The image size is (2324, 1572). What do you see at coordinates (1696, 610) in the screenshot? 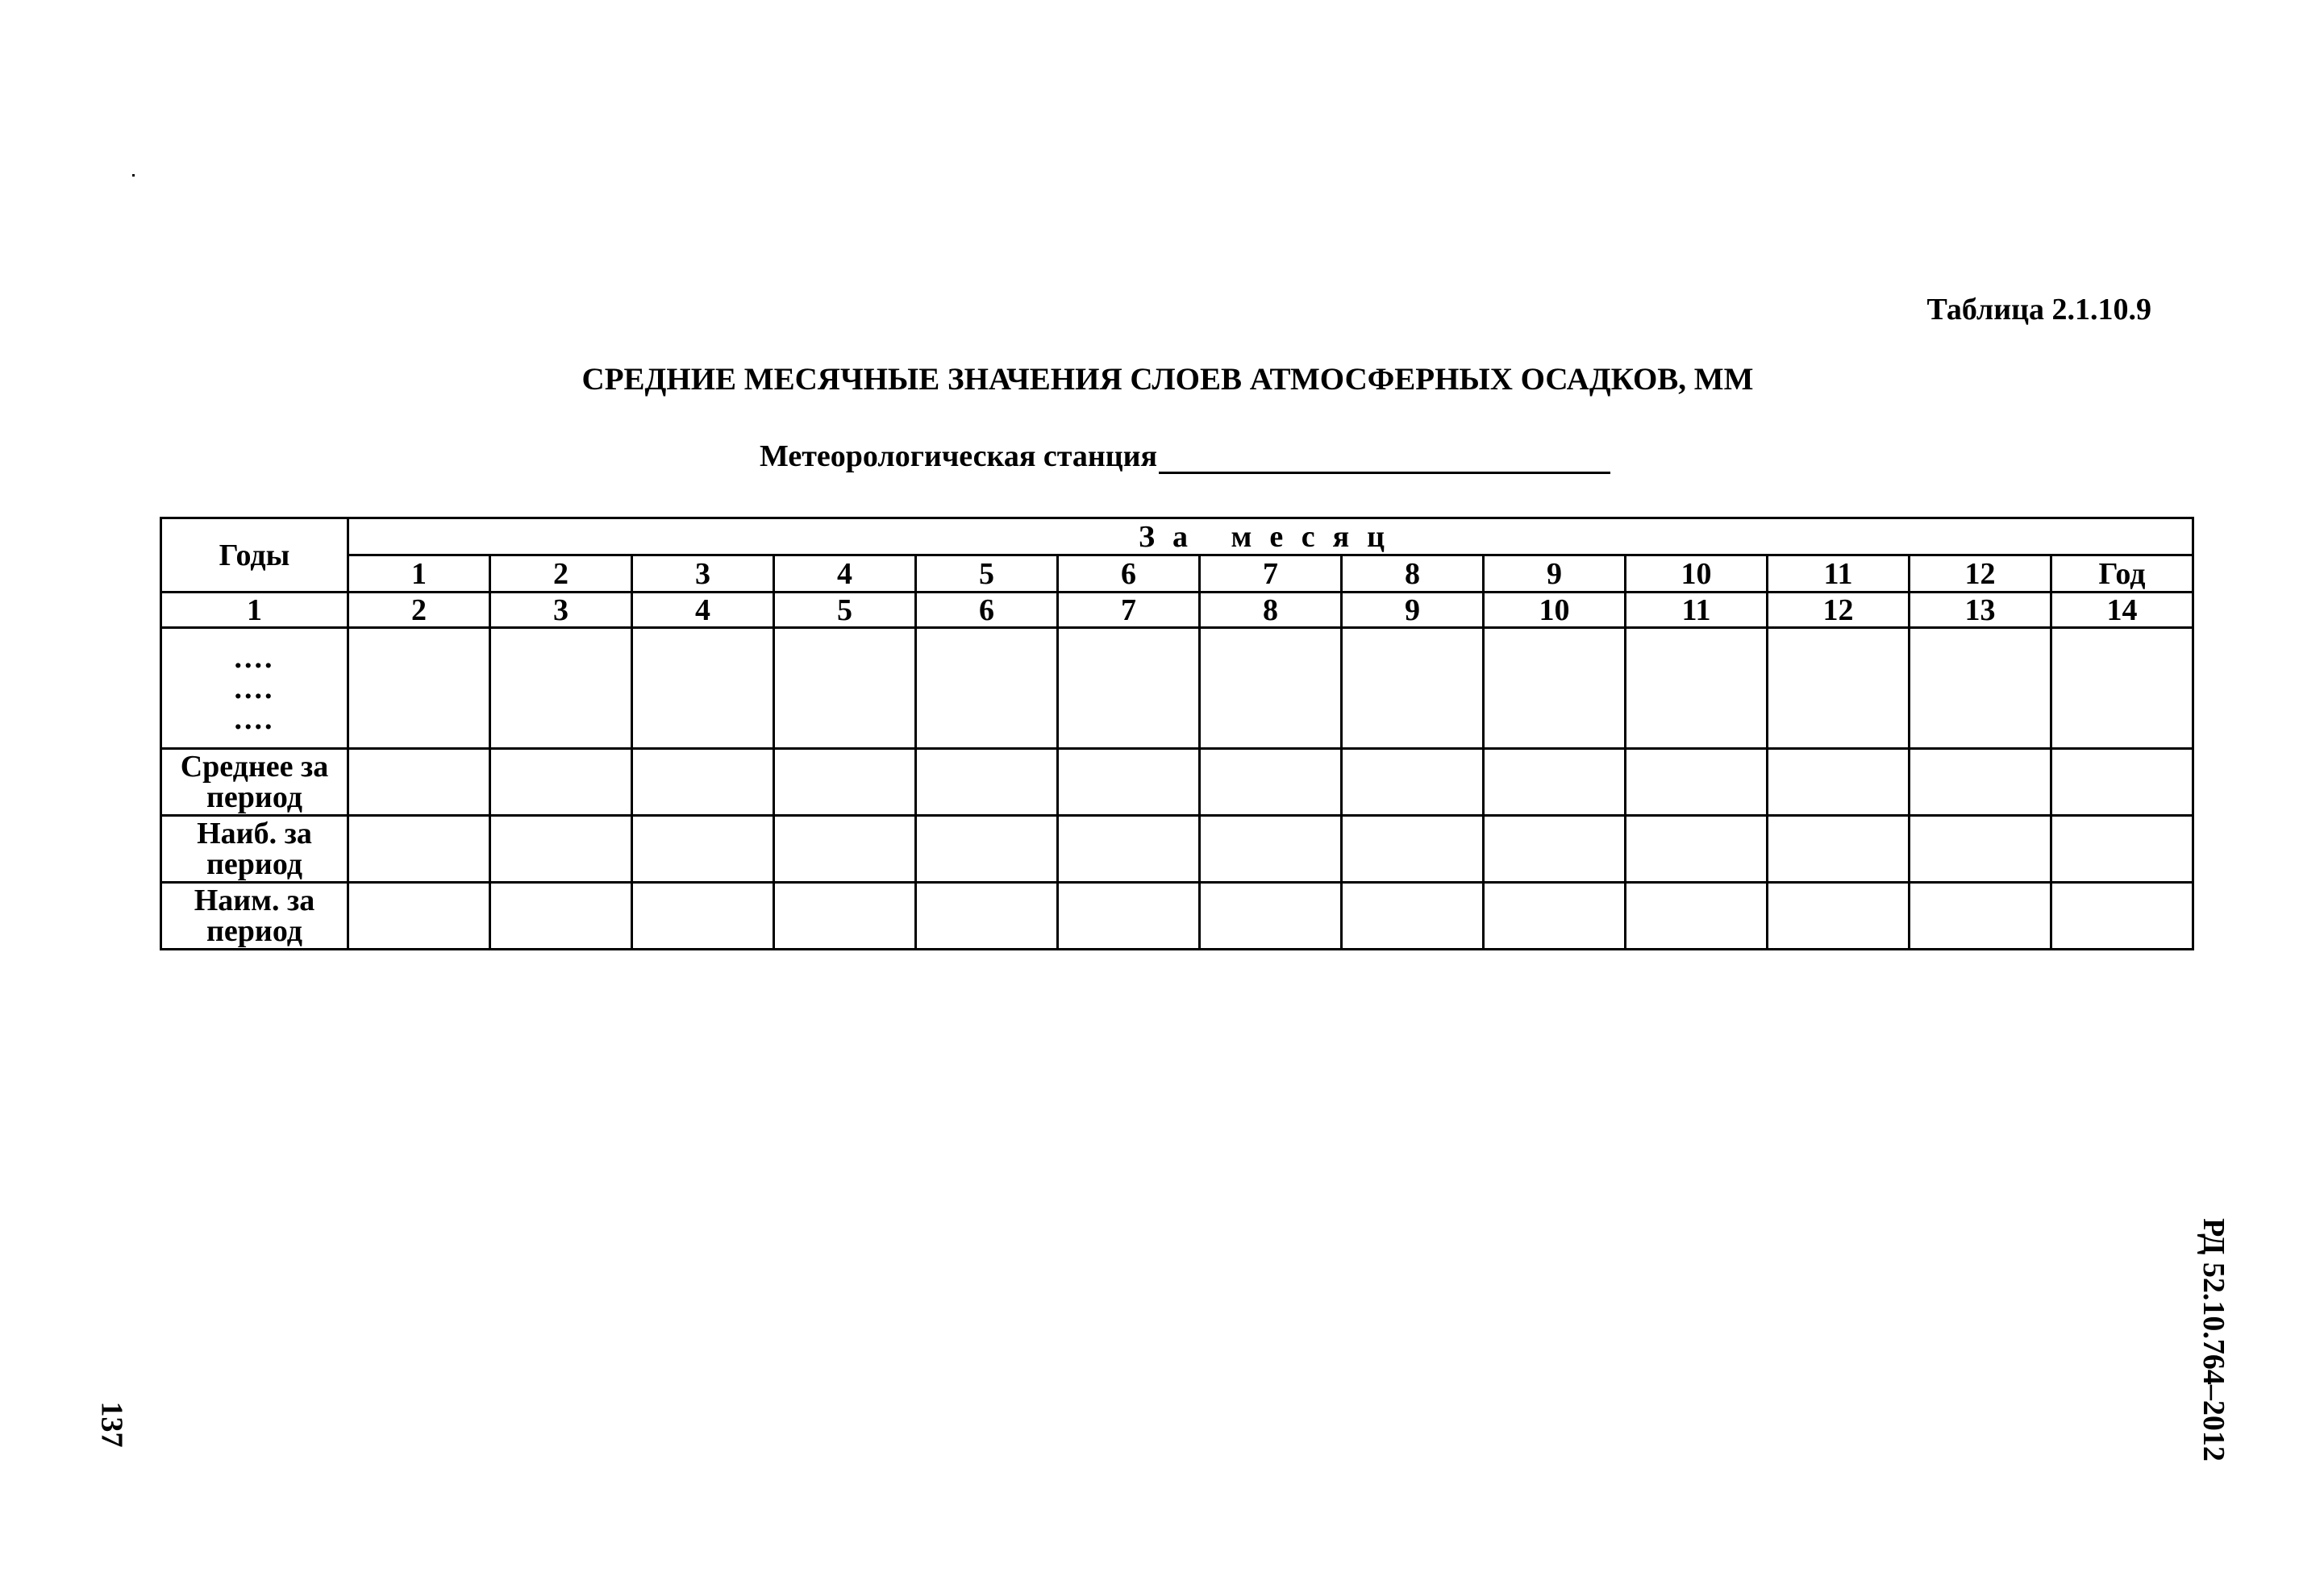
I see `column-number: 11` at bounding box center [1696, 610].